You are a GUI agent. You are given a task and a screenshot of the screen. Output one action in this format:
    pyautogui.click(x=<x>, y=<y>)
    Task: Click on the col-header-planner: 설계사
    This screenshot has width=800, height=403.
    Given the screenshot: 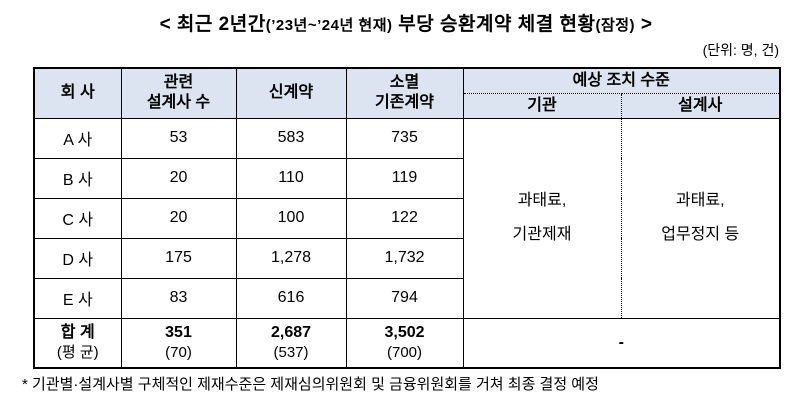 What is the action you would take?
    pyautogui.click(x=700, y=105)
    